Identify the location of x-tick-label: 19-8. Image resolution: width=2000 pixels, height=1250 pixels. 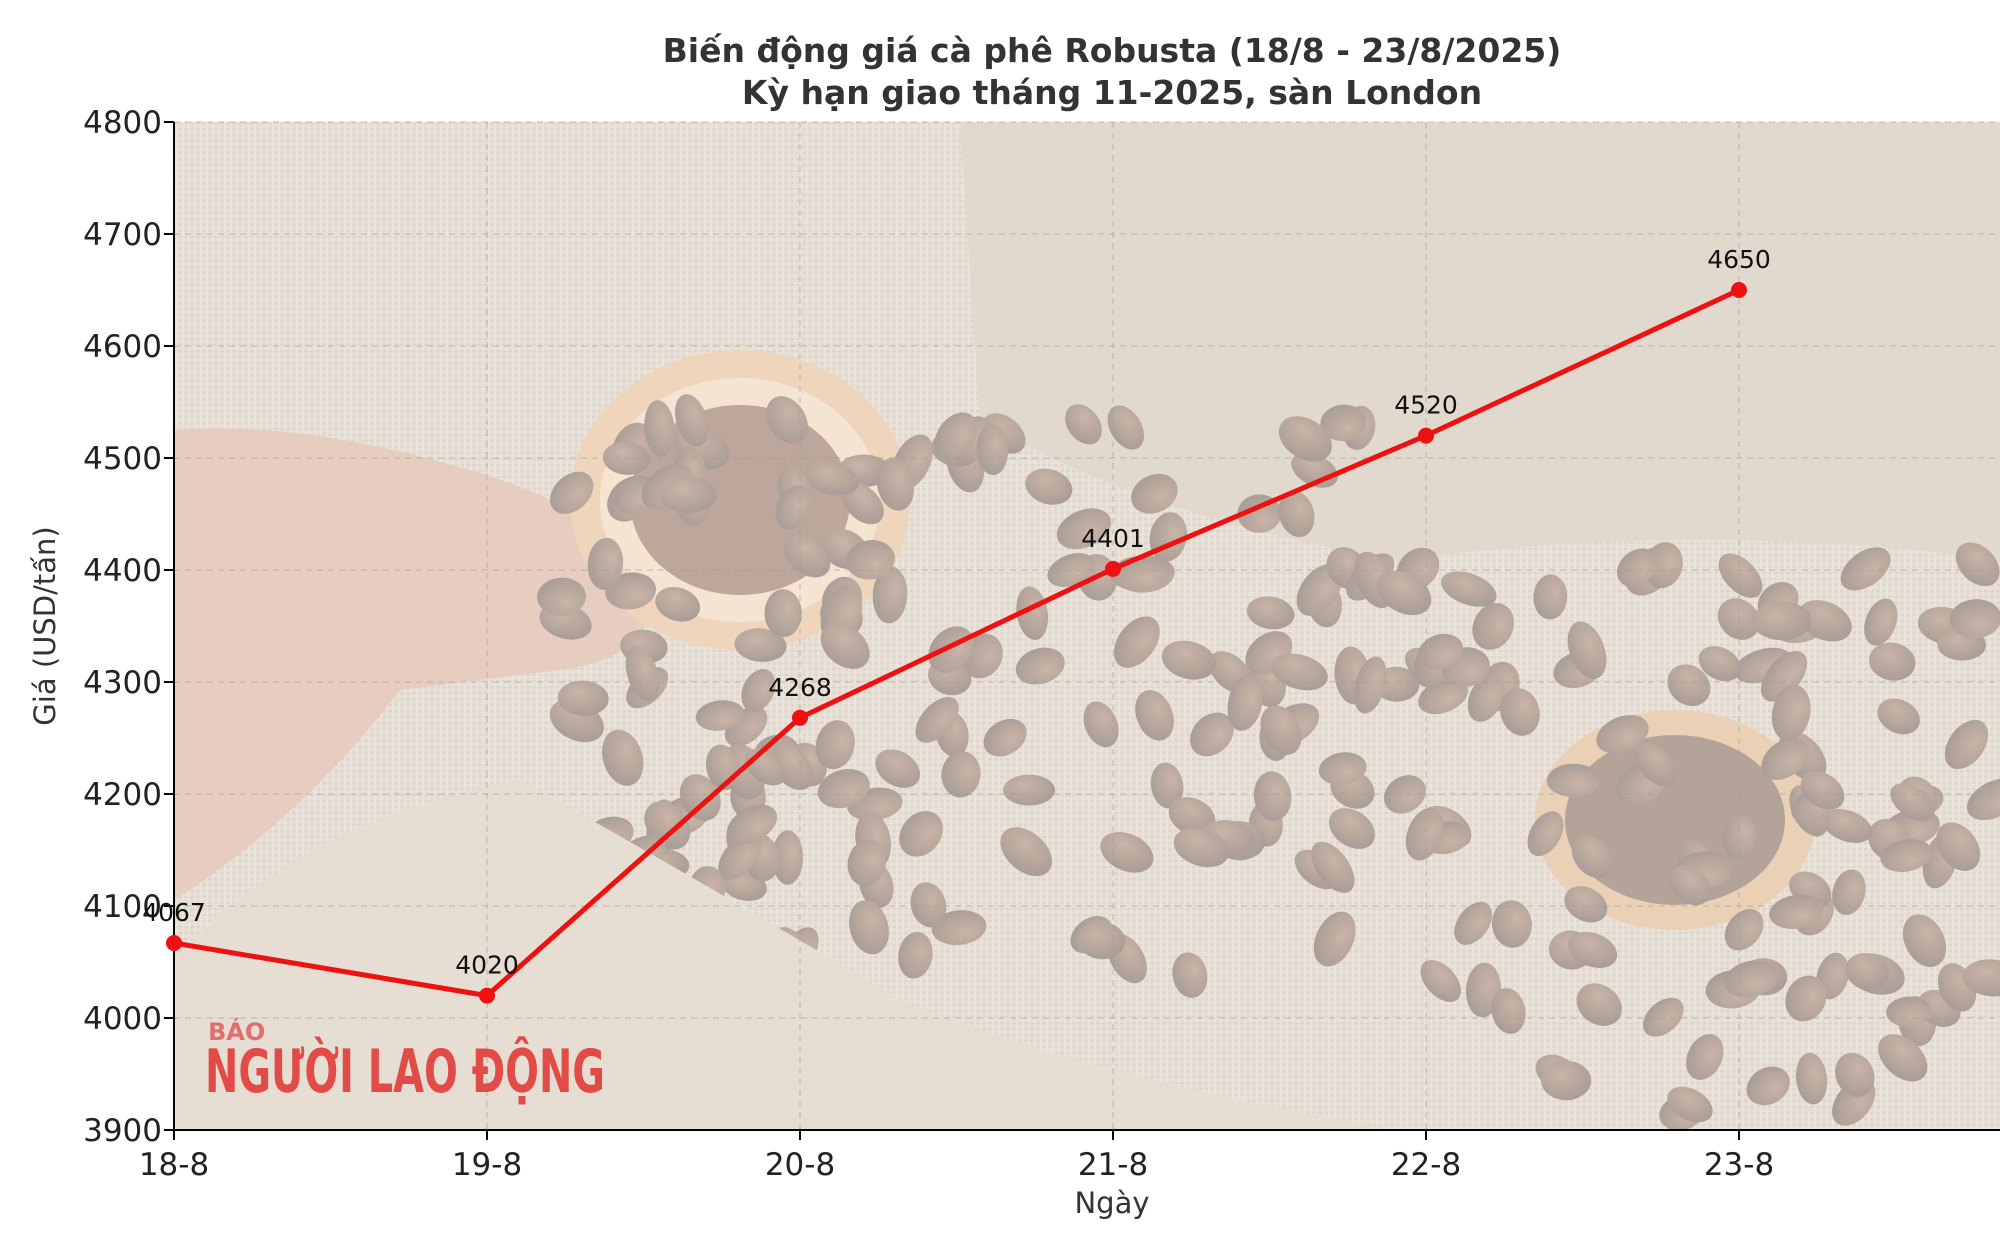
(487, 1165).